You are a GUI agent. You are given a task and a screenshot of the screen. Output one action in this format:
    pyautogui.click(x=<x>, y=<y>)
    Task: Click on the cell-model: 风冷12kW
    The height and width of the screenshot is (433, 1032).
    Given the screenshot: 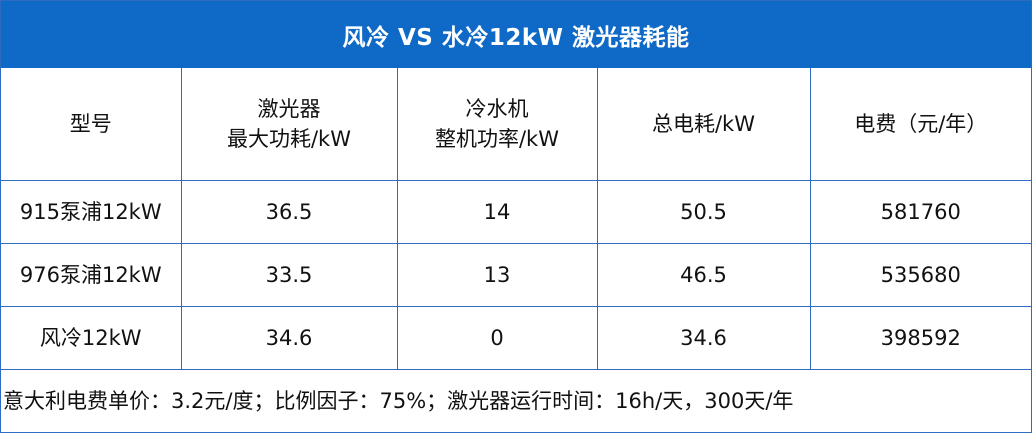 What is the action you would take?
    pyautogui.click(x=91, y=338)
    